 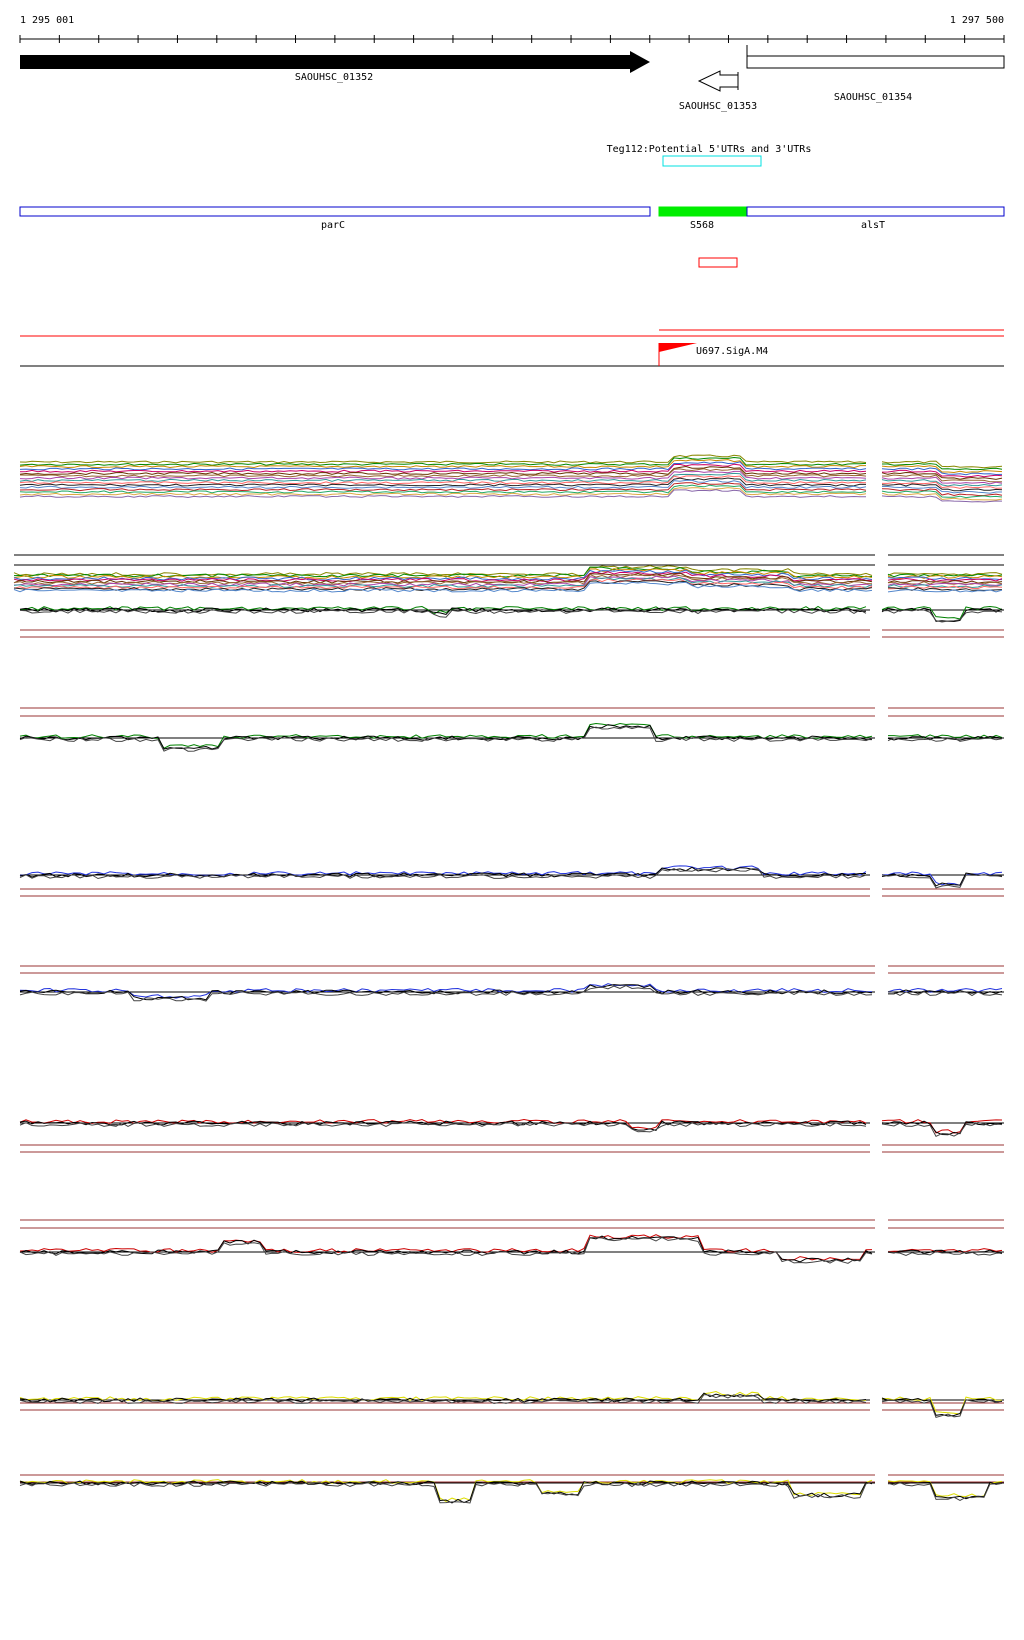 What do you see at coordinates (875, 211) in the screenshot?
I see `annotation-alst` at bounding box center [875, 211].